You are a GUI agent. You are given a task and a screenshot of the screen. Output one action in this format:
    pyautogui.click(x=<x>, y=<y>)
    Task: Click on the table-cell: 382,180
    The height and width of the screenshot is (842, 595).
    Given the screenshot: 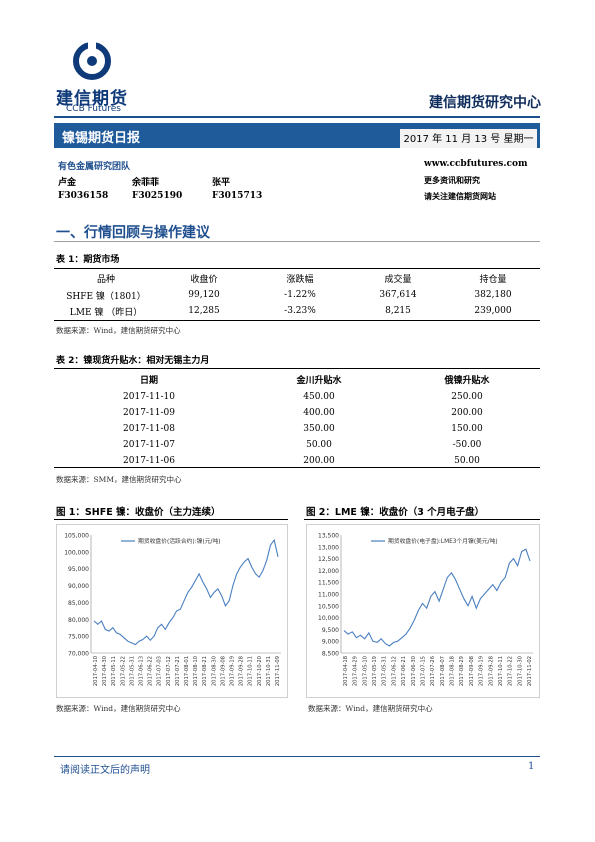 What is the action you would take?
    pyautogui.click(x=493, y=295)
    